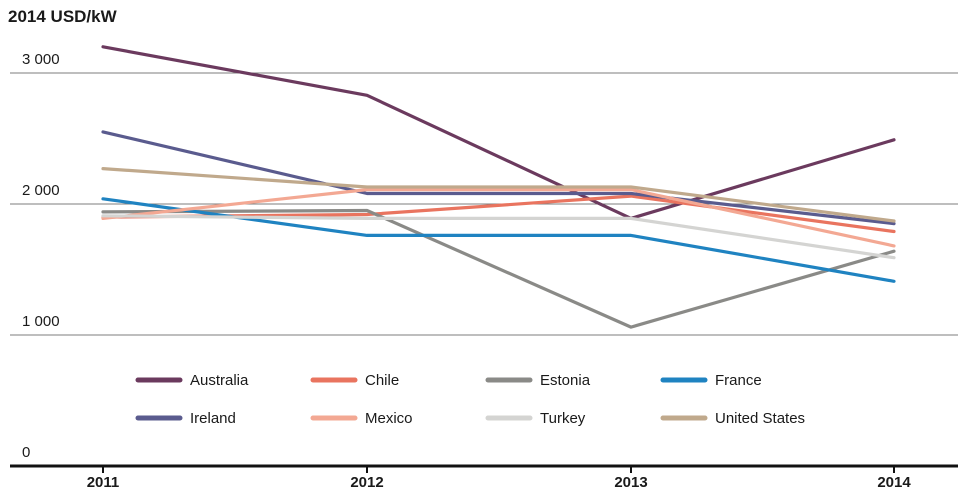 The width and height of the screenshot is (960, 490). What do you see at coordinates (41, 190) in the screenshot?
I see `y-tick-2000: 2 000` at bounding box center [41, 190].